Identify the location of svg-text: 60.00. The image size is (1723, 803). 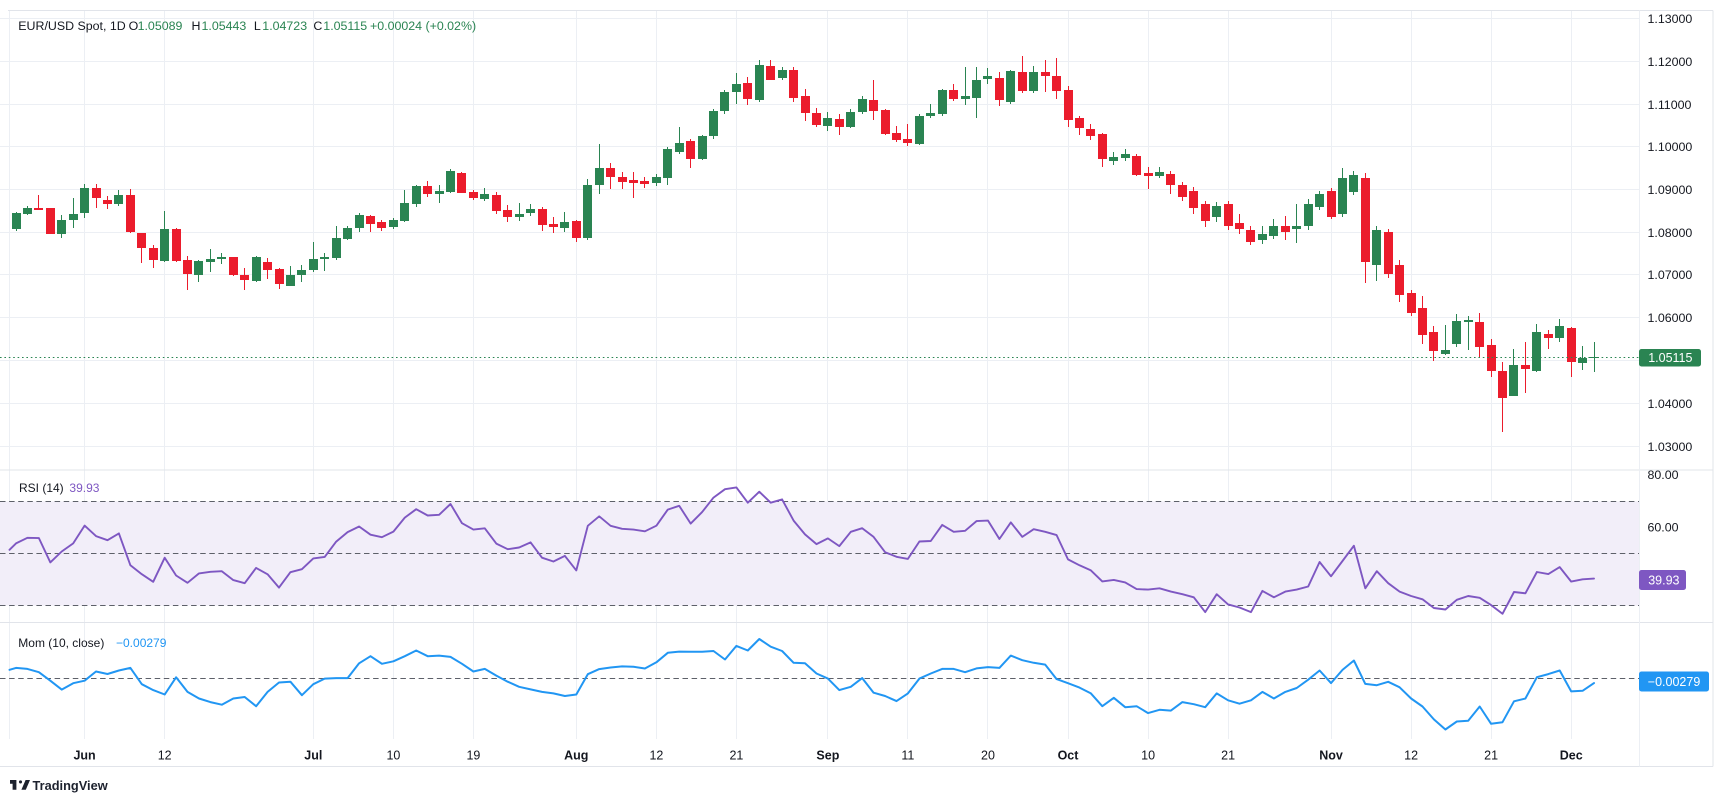
(1663, 528).